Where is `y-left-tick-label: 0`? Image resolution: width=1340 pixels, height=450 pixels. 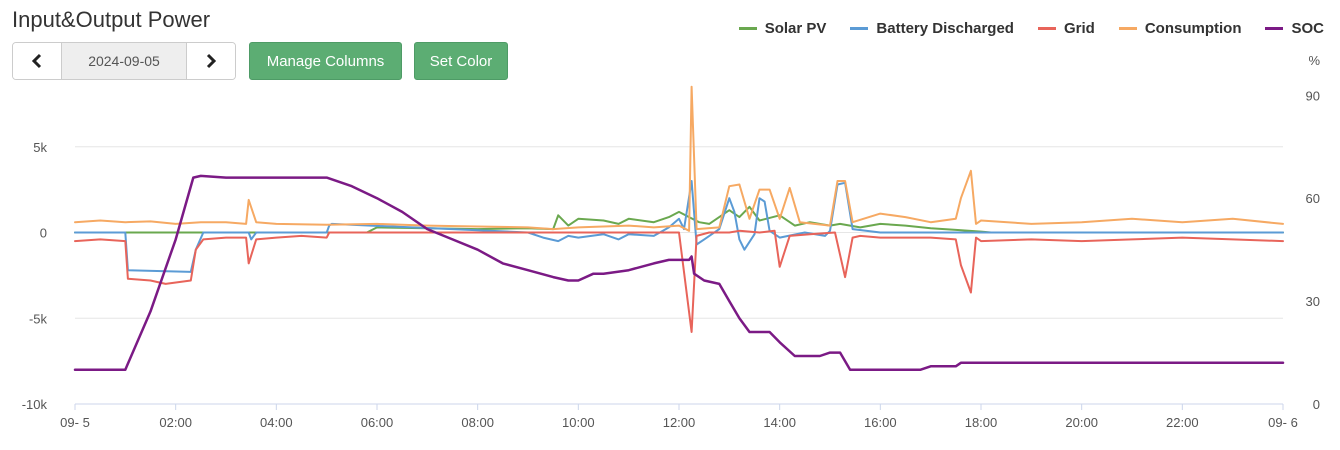
y-left-tick-label: 0 is located at coordinates (43, 233).